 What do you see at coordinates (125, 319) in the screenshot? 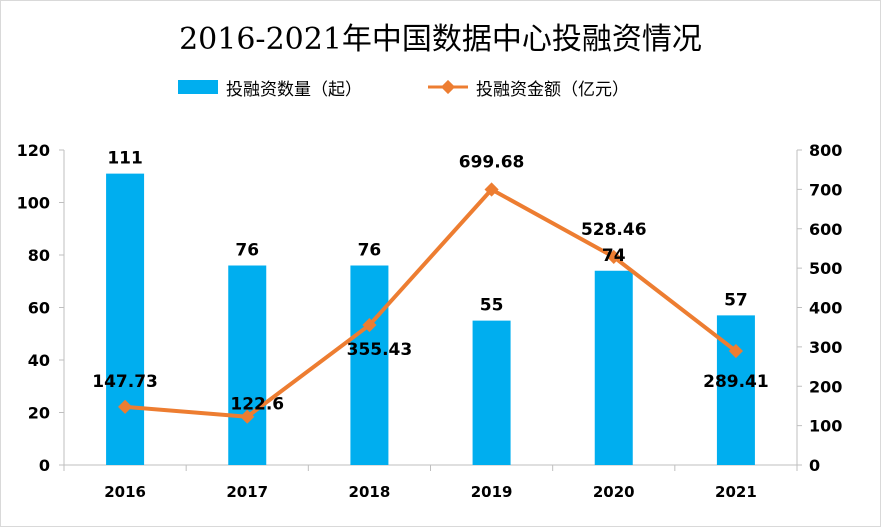
I see `bar-count-2016` at bounding box center [125, 319].